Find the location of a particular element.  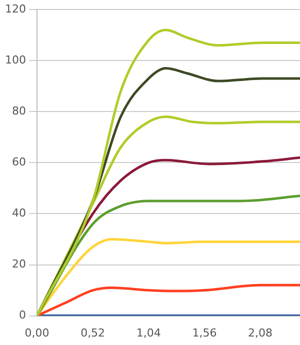

x-tick-label: 1,56 is located at coordinates (204, 333).